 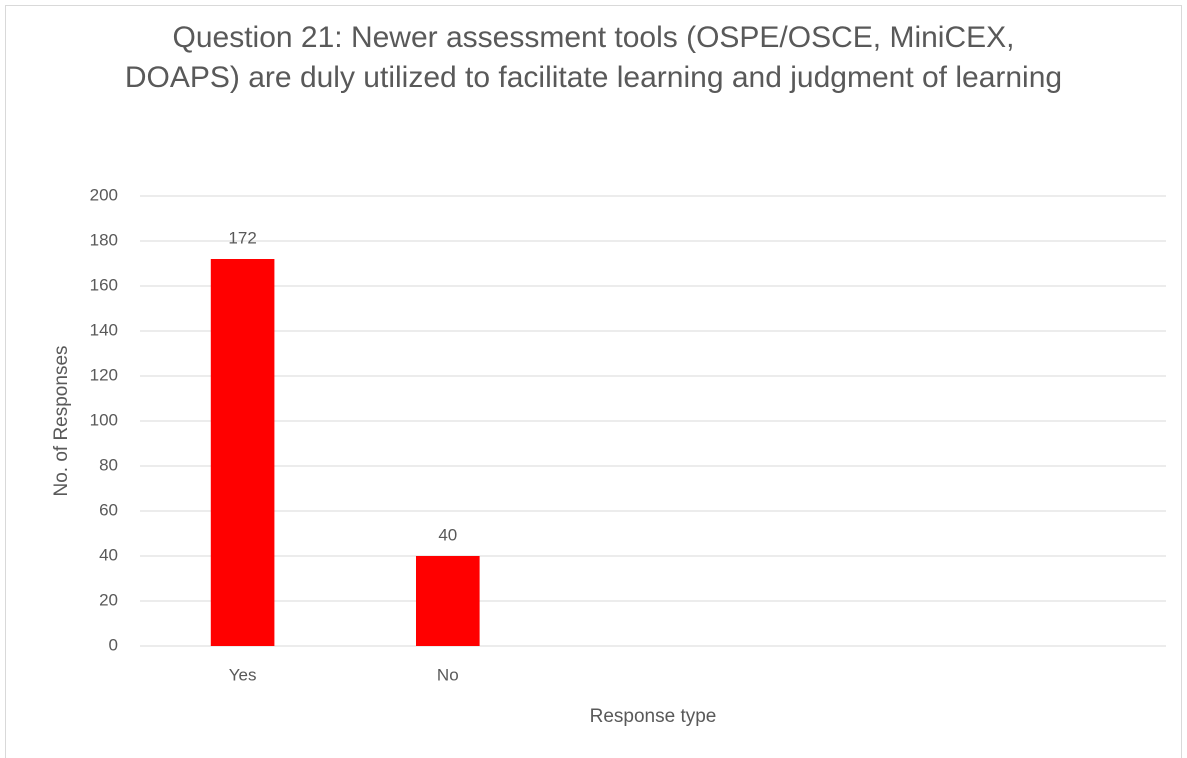 I want to click on y-tick-label: 160, so click(x=104, y=284).